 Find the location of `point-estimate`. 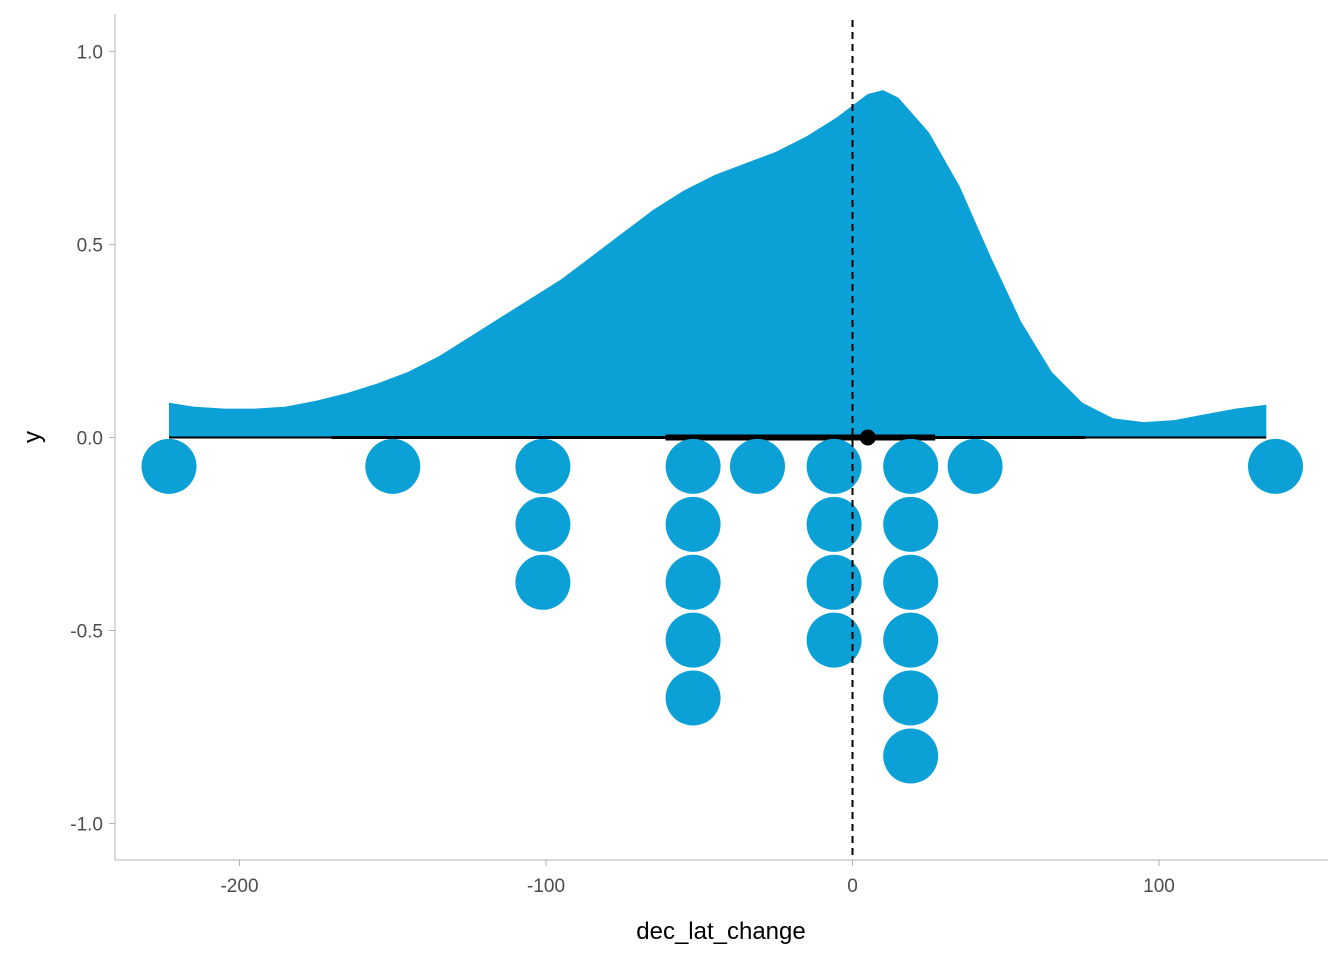

point-estimate is located at coordinates (867, 437).